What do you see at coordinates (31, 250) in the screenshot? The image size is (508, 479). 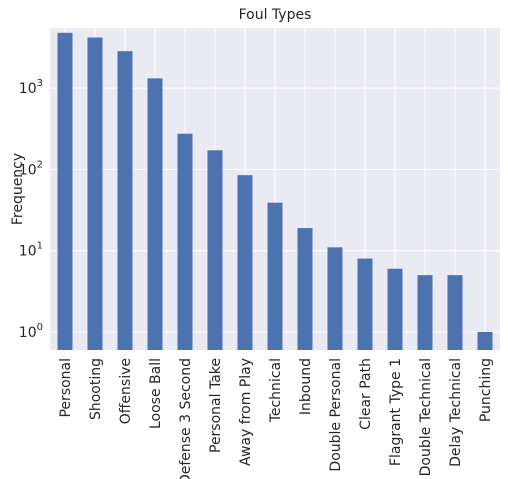 I see `y-tick-label: 10¹` at bounding box center [31, 250].